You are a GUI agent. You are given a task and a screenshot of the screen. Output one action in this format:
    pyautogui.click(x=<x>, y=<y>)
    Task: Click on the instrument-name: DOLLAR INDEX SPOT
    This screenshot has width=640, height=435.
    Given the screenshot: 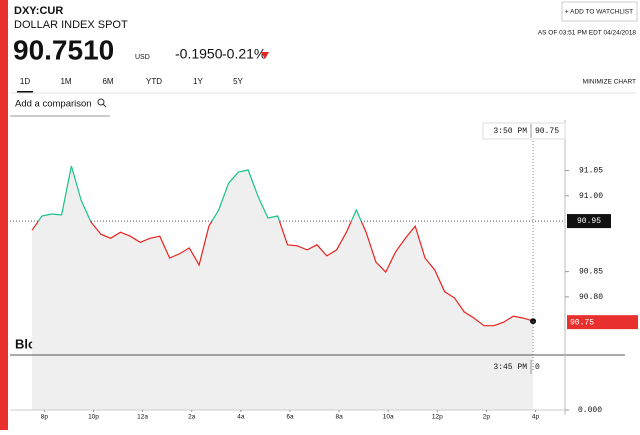 What is the action you would take?
    pyautogui.click(x=71, y=25)
    